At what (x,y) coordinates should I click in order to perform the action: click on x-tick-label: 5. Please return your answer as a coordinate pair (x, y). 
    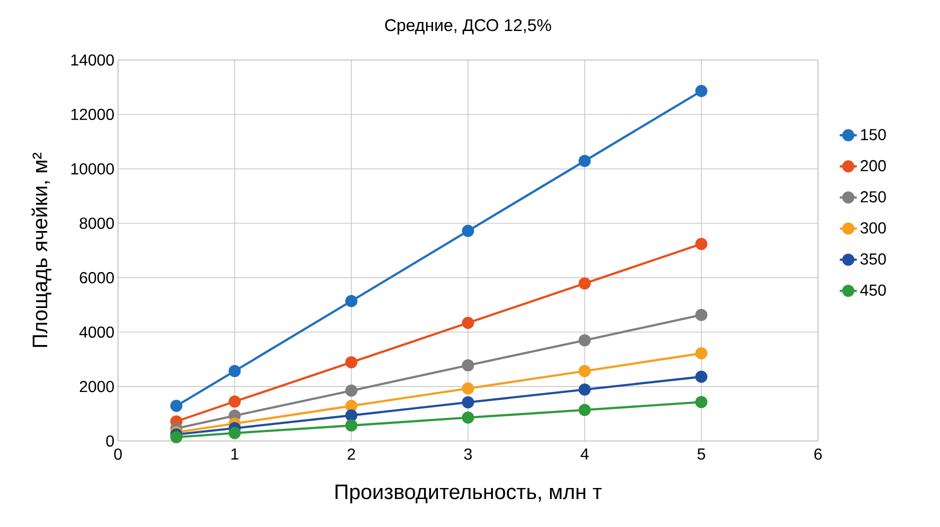
    Looking at the image, I should click on (702, 454).